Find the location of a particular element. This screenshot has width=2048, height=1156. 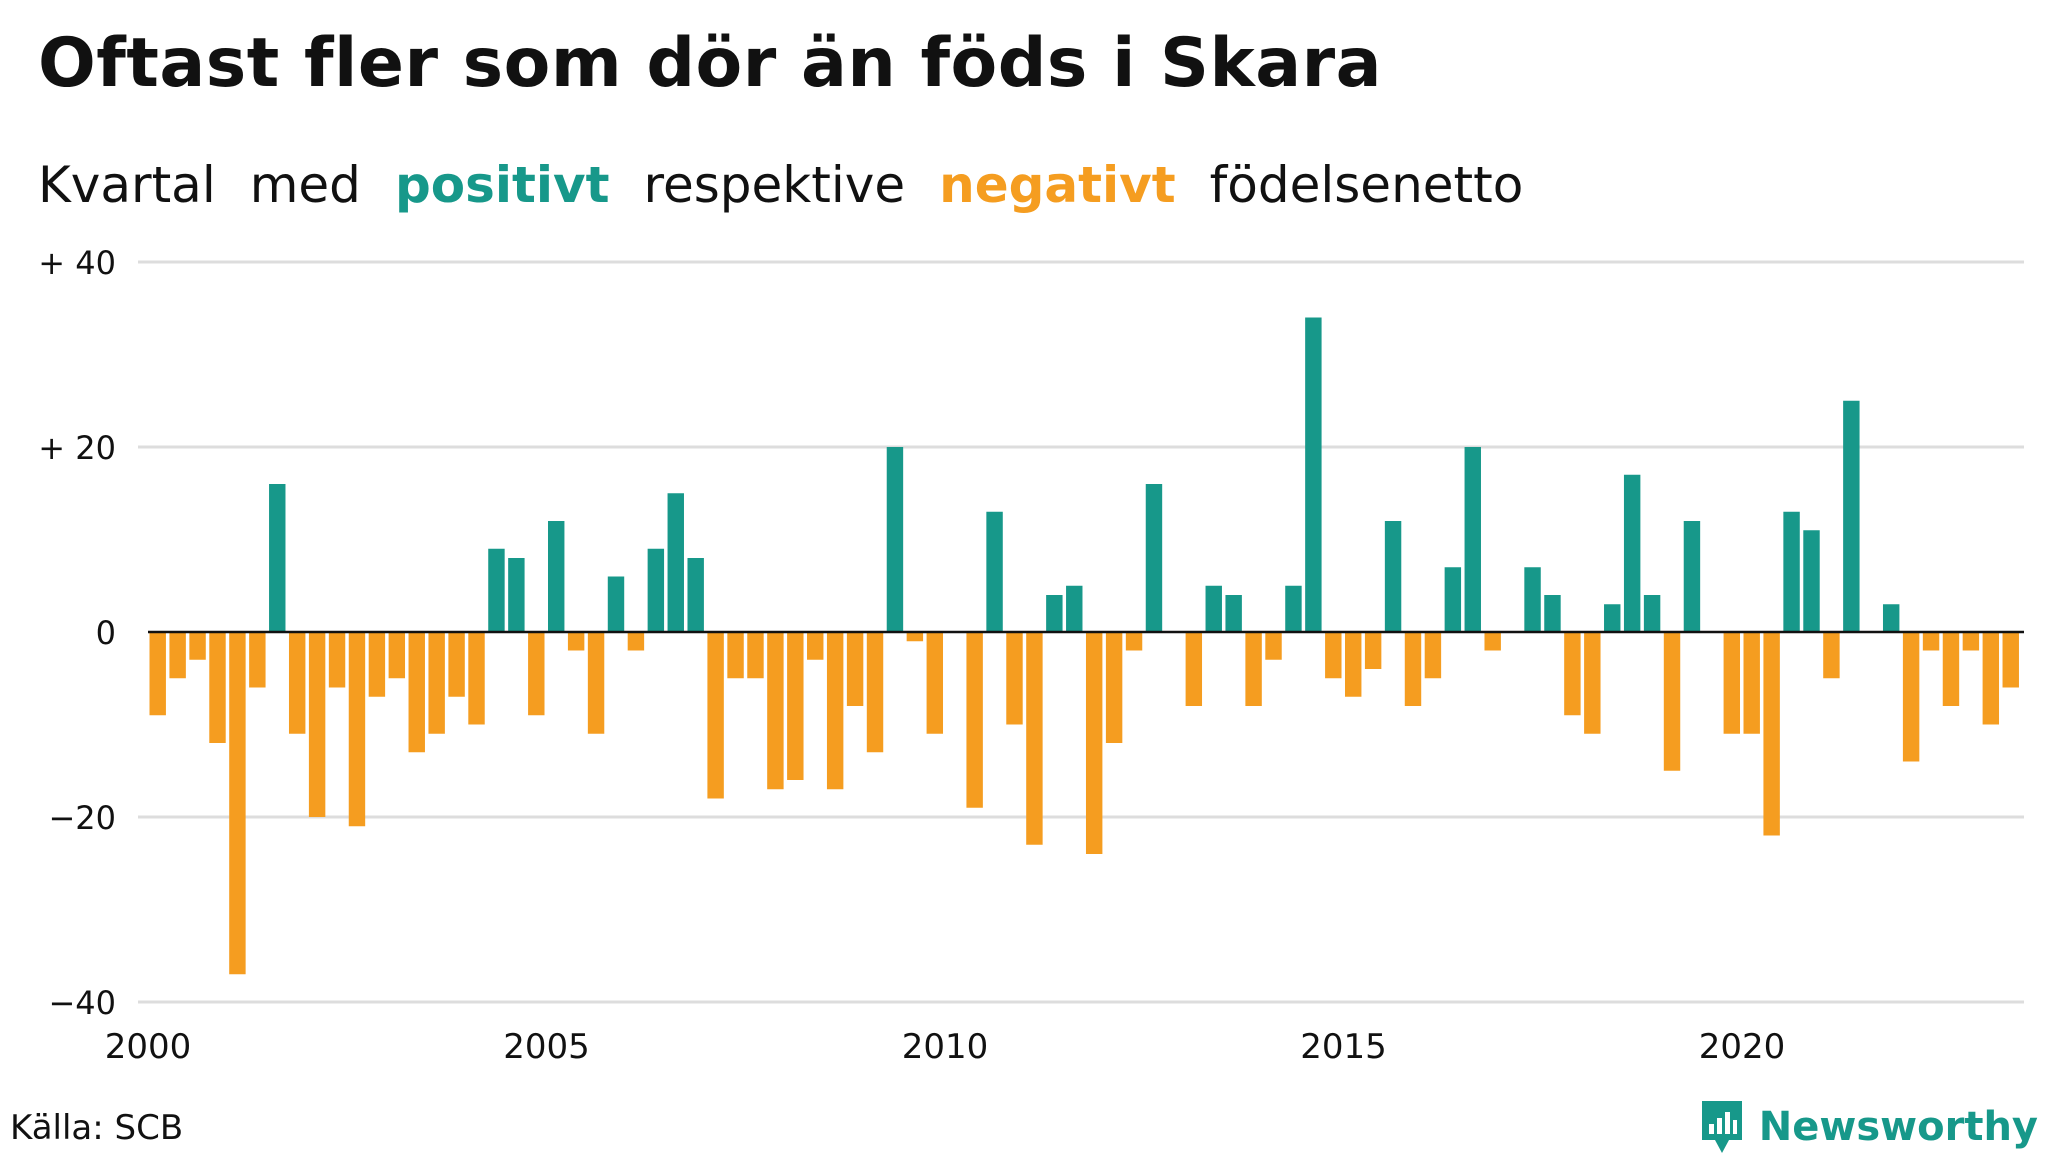

x-tick-label: 2015 is located at coordinates (1343, 1047).